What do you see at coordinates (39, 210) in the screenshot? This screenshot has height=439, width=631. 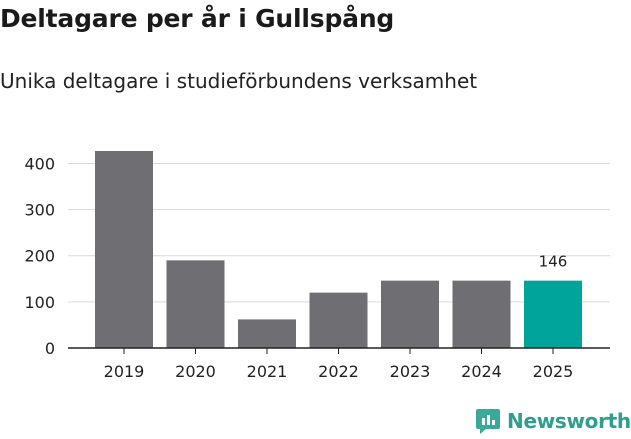 I see `y-tick-label: 300` at bounding box center [39, 210].